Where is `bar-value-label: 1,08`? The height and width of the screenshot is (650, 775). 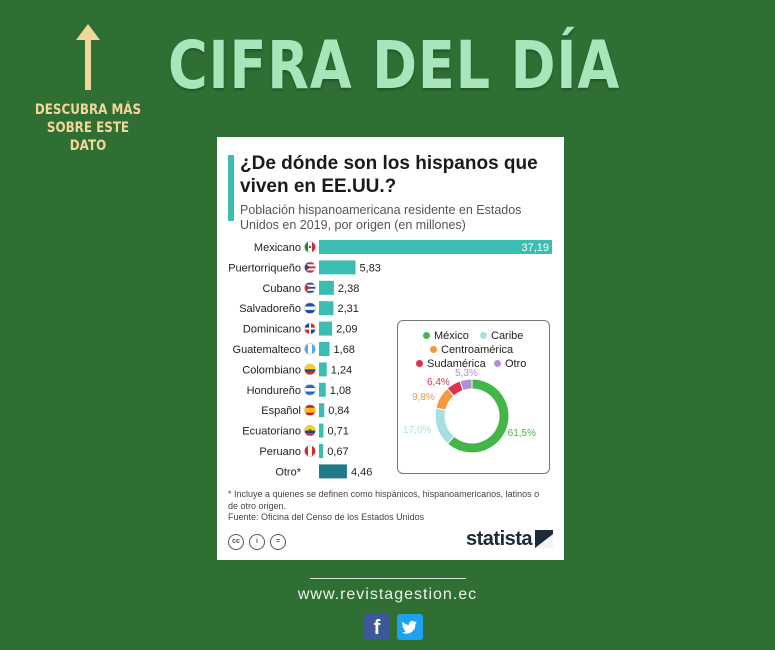
bar-value-label: 1,08 is located at coordinates (340, 391).